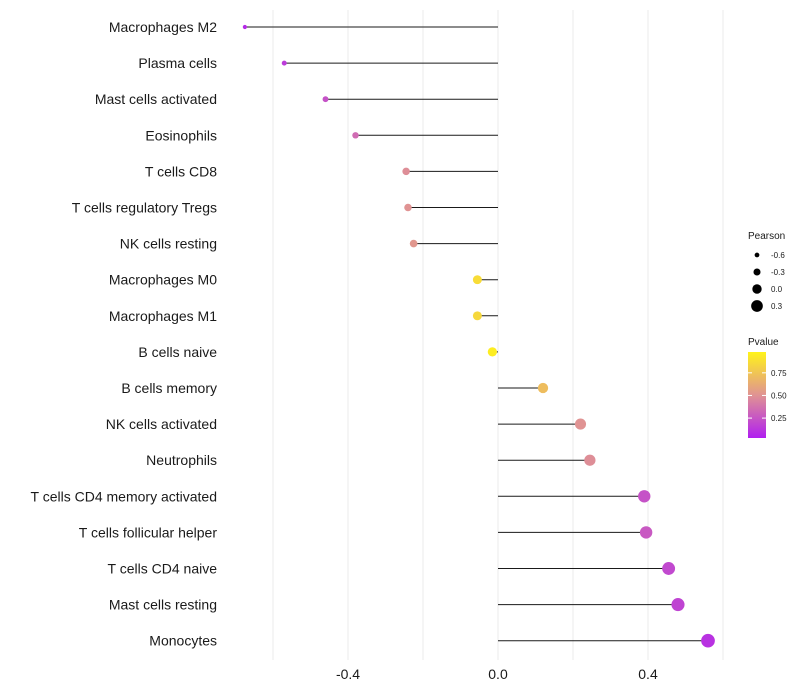  I want to click on category-label: T cells CD4 naive, so click(163, 569).